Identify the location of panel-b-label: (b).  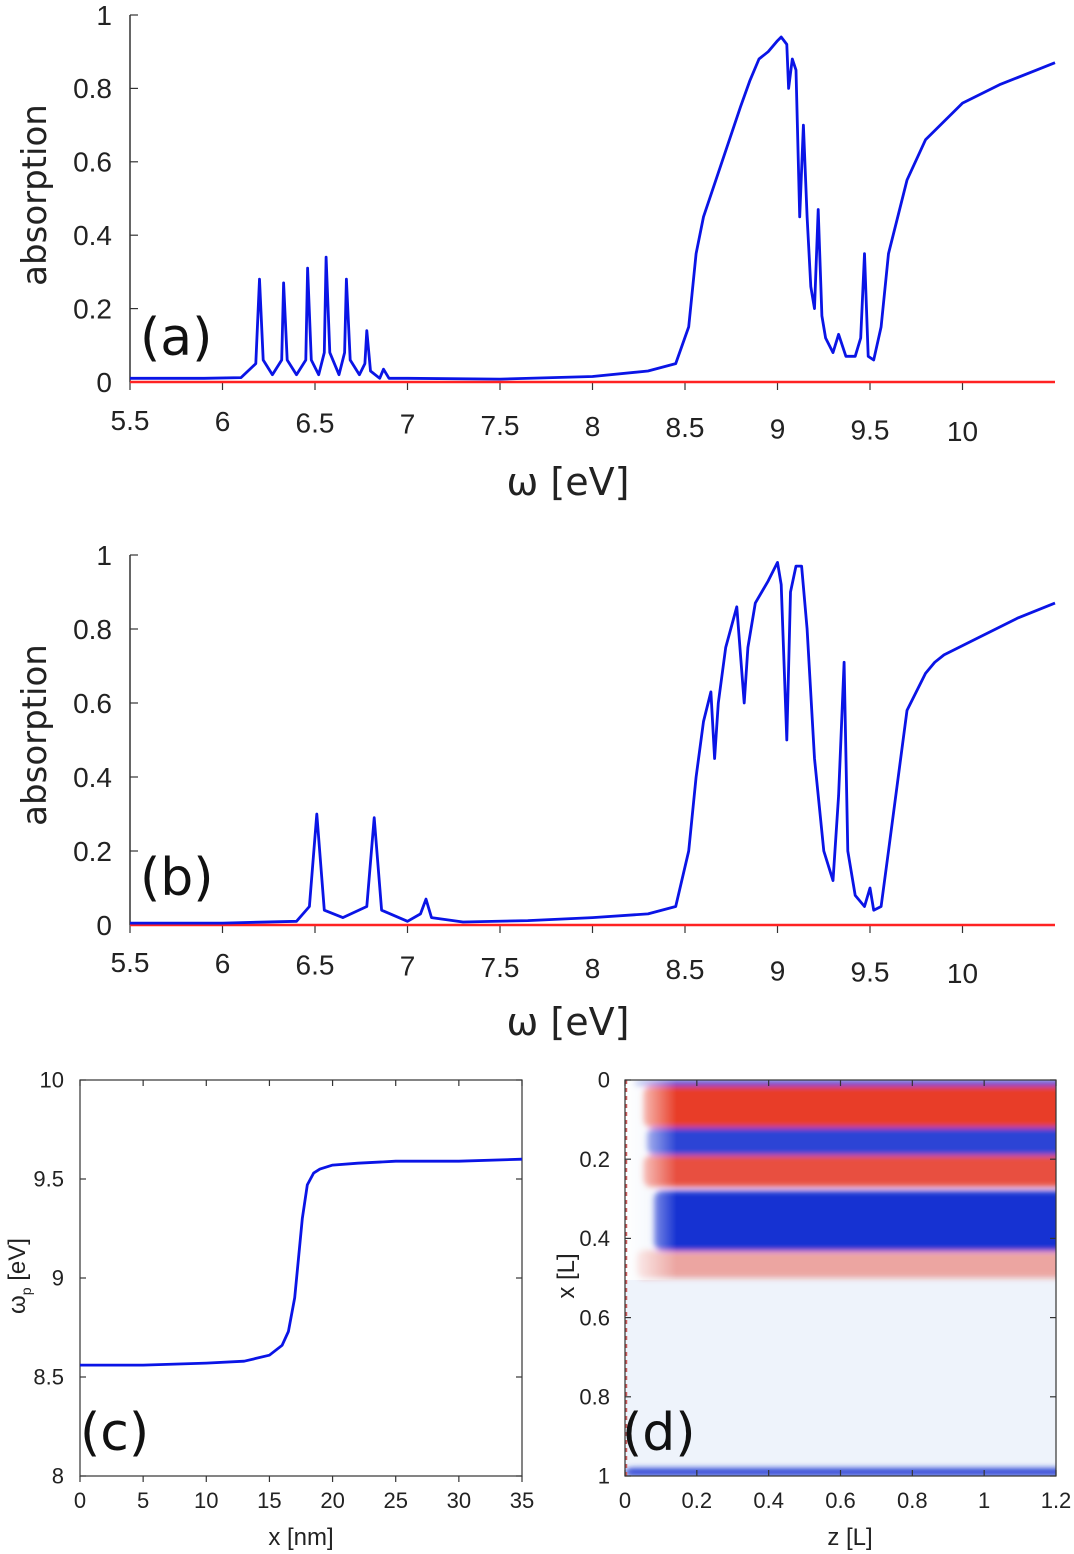
(177, 878).